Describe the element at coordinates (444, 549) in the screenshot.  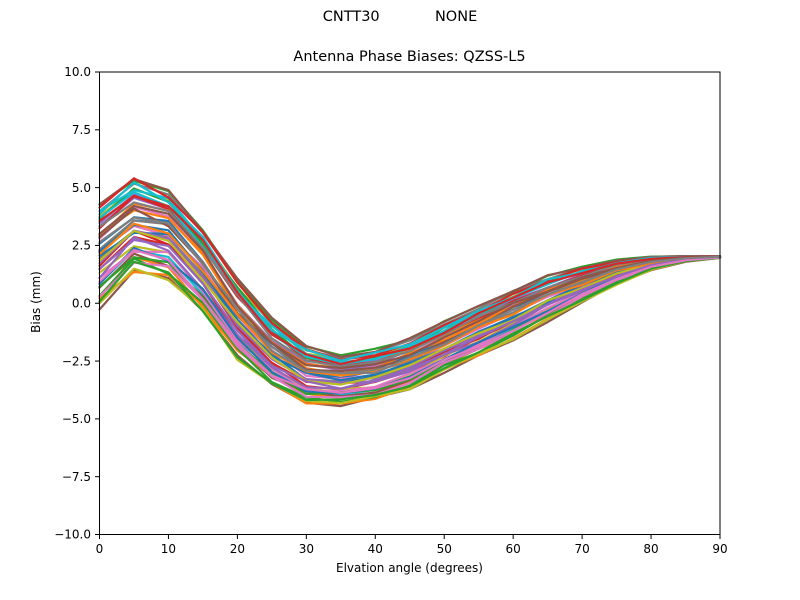
I see `x-tick-label: 50` at that location.